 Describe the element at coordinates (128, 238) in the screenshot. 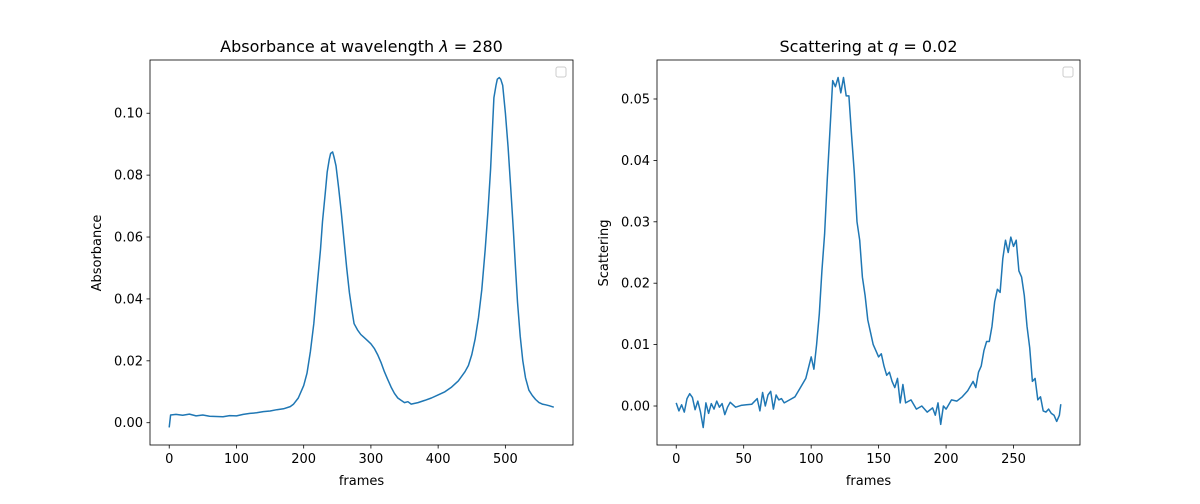

I see `y-tick-label: 0.06` at that location.